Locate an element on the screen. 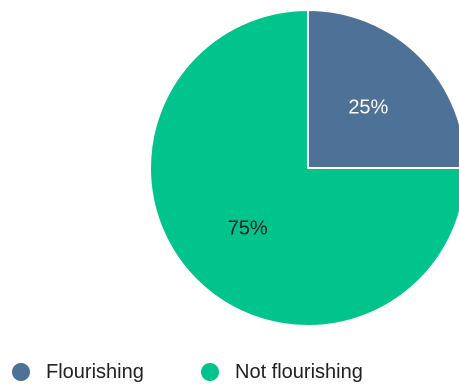 This screenshot has width=459, height=389. pie-slice-flourishing is located at coordinates (383, 89).